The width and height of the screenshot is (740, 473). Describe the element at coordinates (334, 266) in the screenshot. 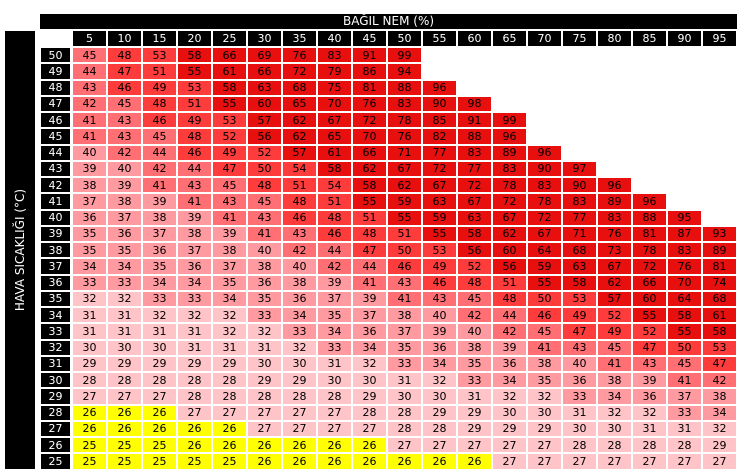

I see `cell: 42` at that location.